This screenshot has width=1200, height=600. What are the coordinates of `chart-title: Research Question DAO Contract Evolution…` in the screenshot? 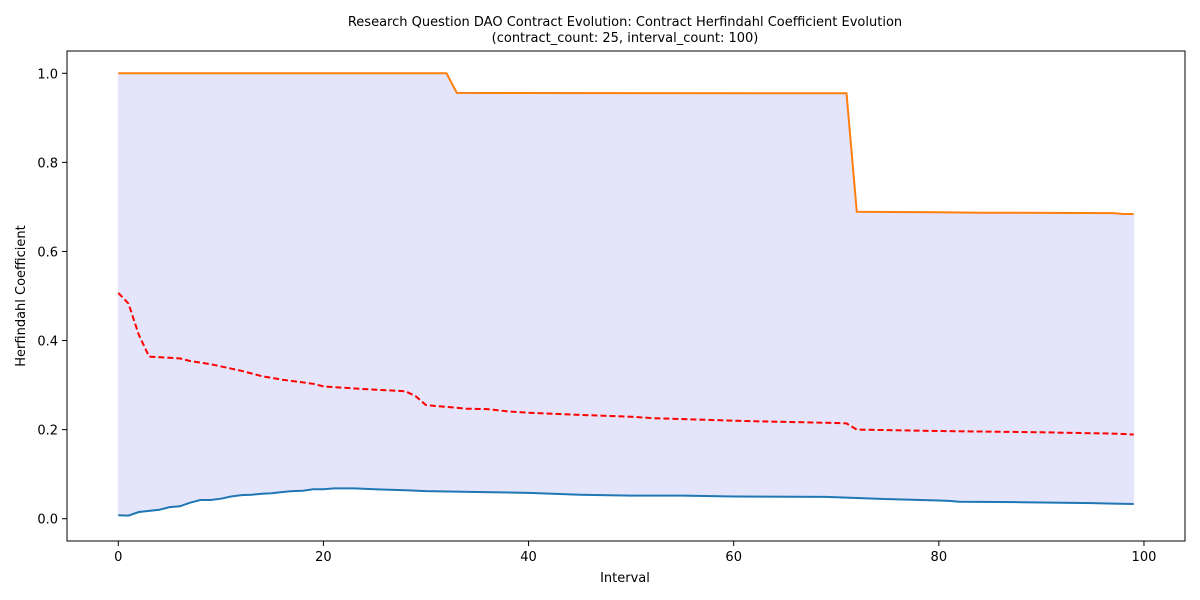 It's located at (625, 22).